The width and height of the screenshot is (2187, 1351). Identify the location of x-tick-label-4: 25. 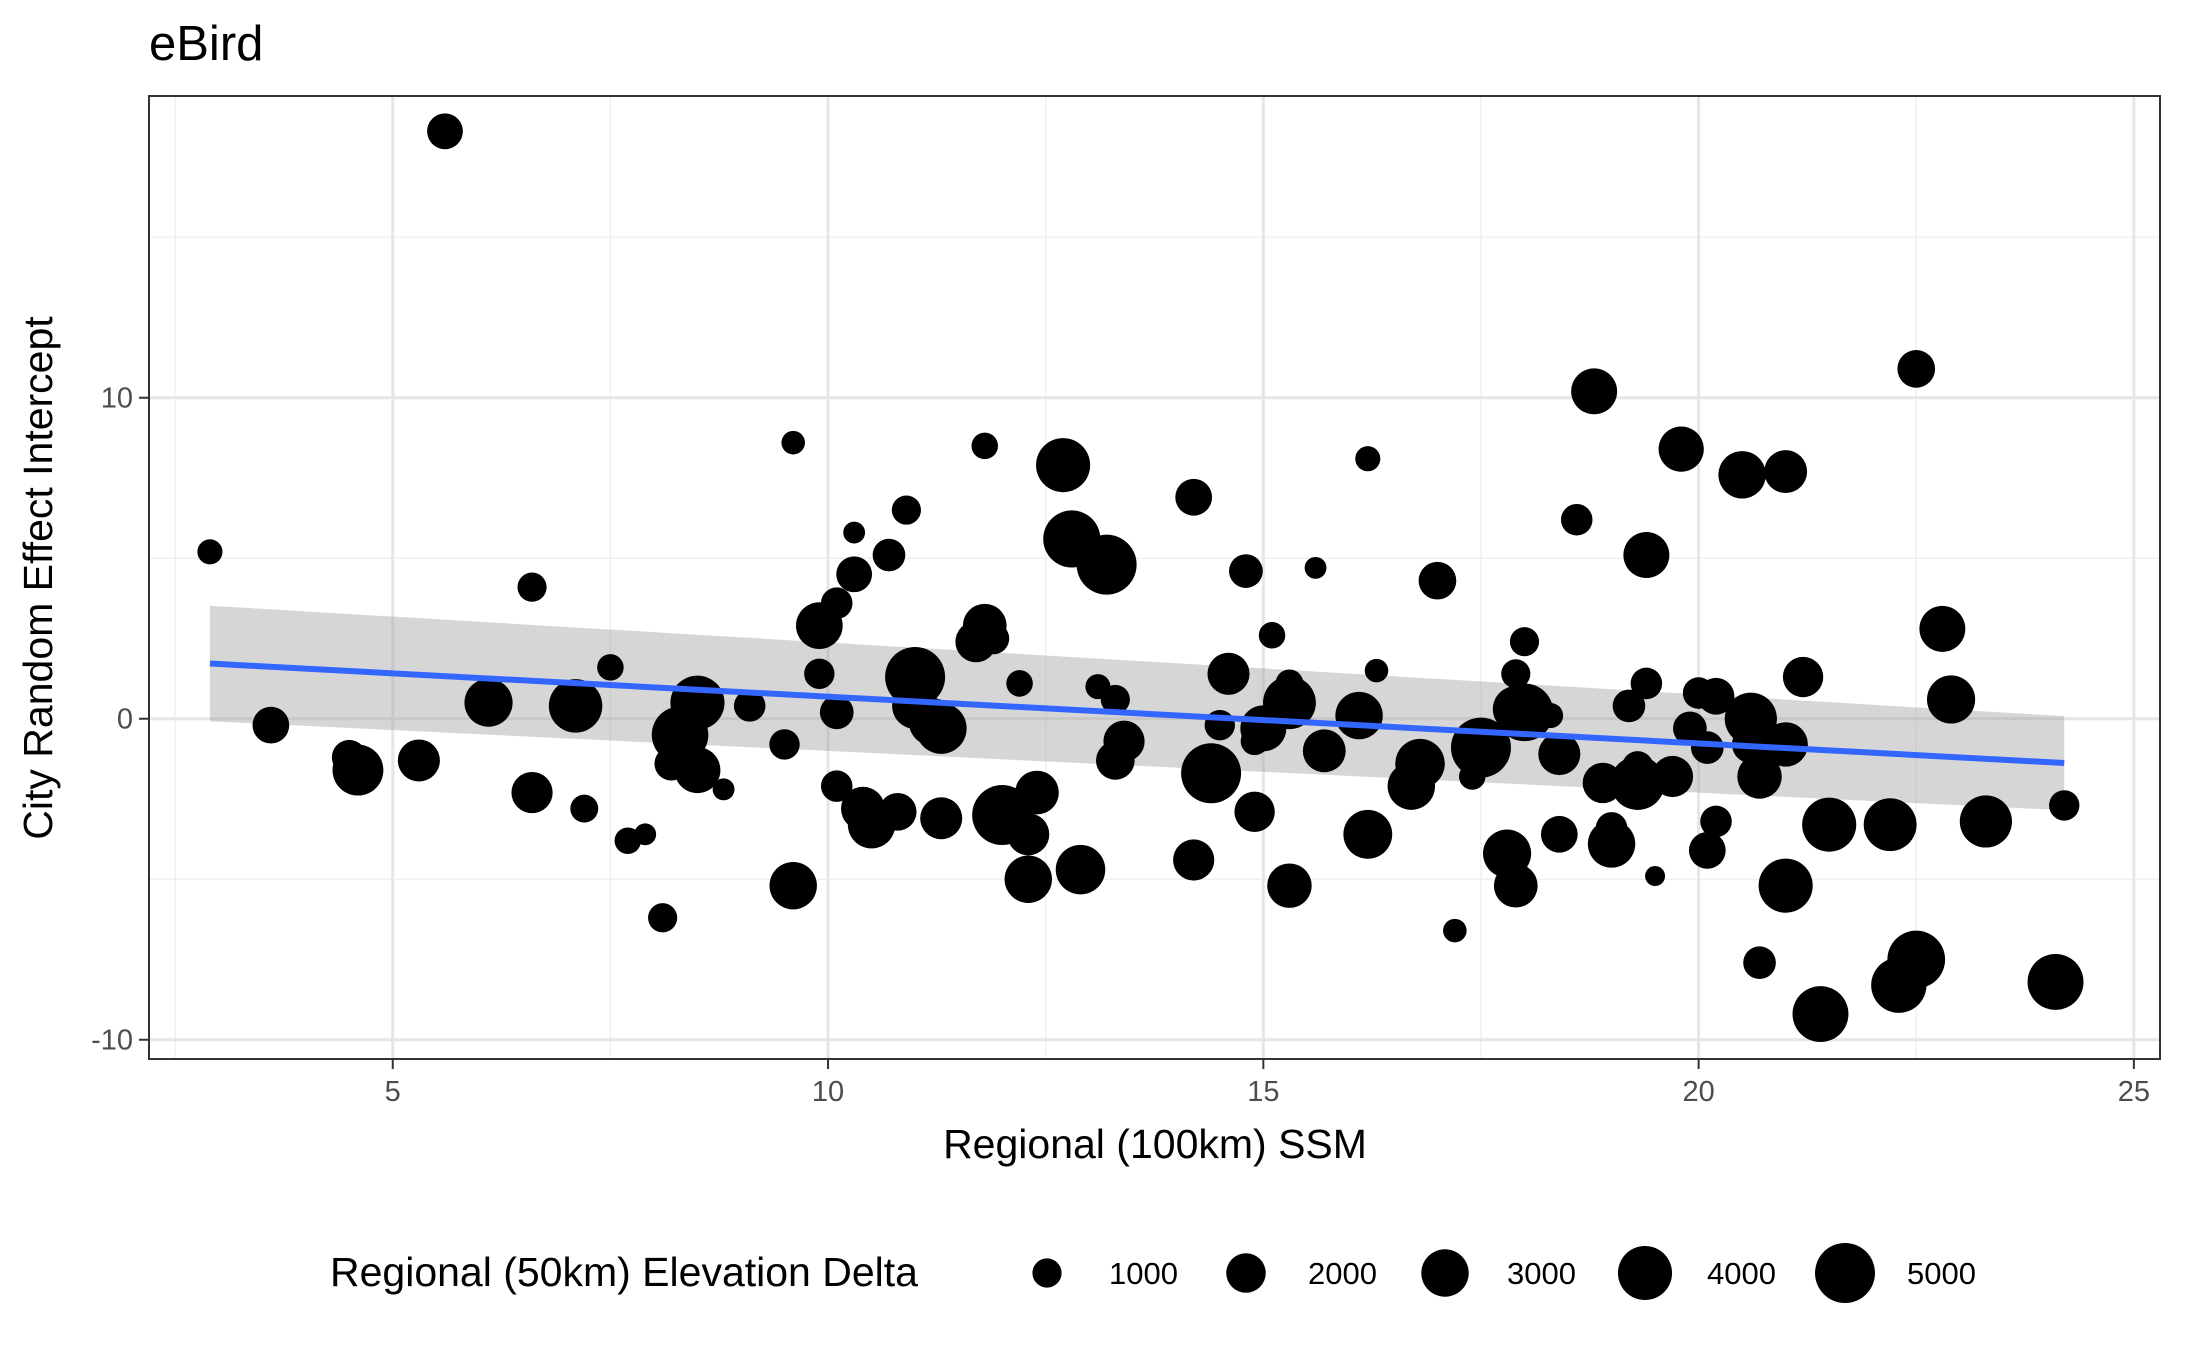
(2134, 1092).